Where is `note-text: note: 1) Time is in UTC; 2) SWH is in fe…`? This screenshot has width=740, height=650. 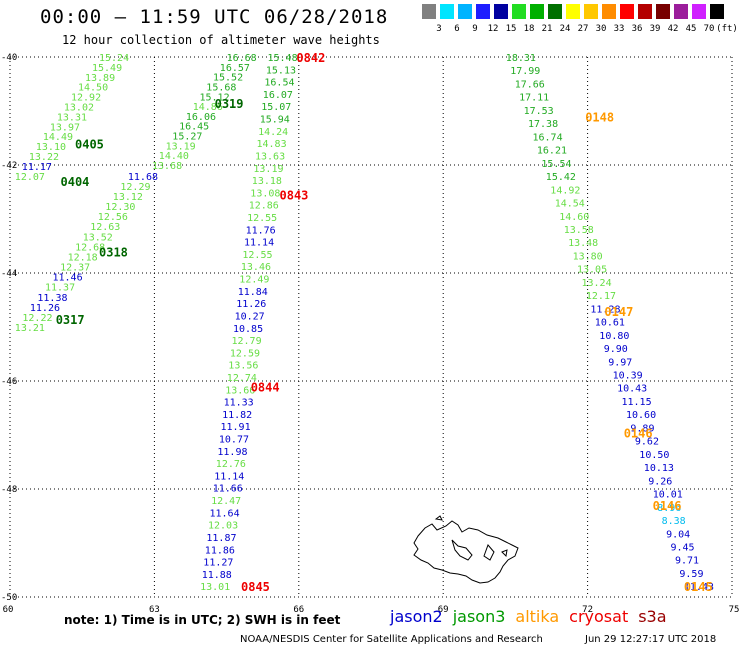
note-text: note: 1) Time is in UTC; 2) SWH is in fe… is located at coordinates (202, 620).